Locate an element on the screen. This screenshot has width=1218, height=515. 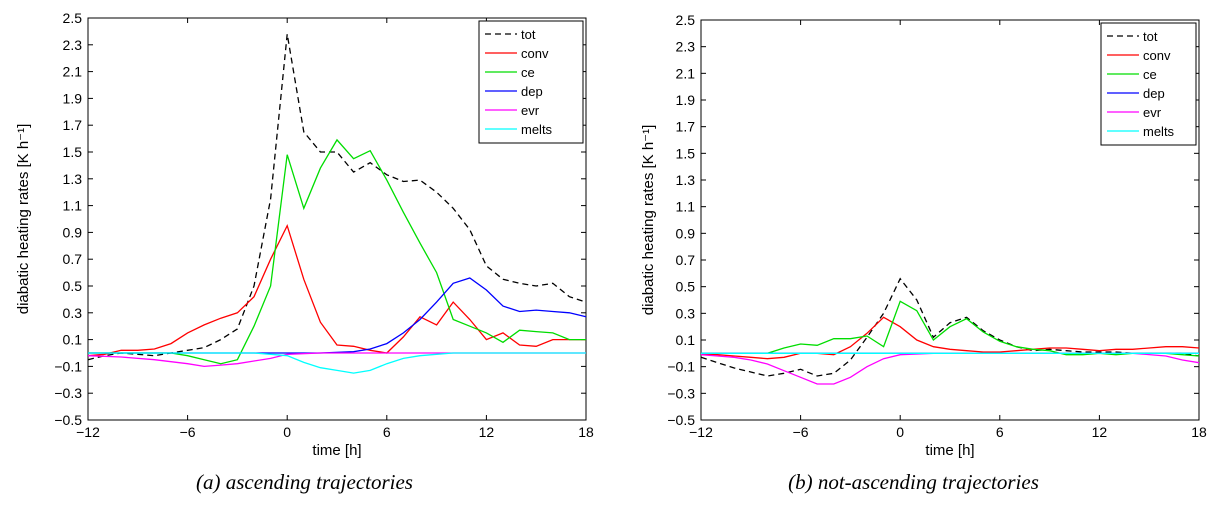
series-line-ce is located at coordinates (950, 328).